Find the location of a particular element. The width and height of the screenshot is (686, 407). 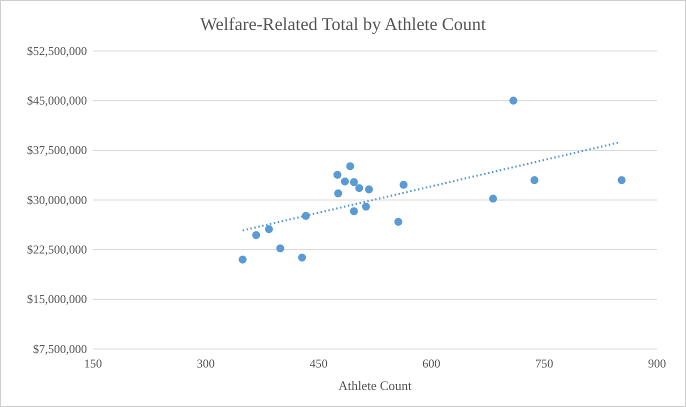

x-tick-label: 900 is located at coordinates (657, 363).